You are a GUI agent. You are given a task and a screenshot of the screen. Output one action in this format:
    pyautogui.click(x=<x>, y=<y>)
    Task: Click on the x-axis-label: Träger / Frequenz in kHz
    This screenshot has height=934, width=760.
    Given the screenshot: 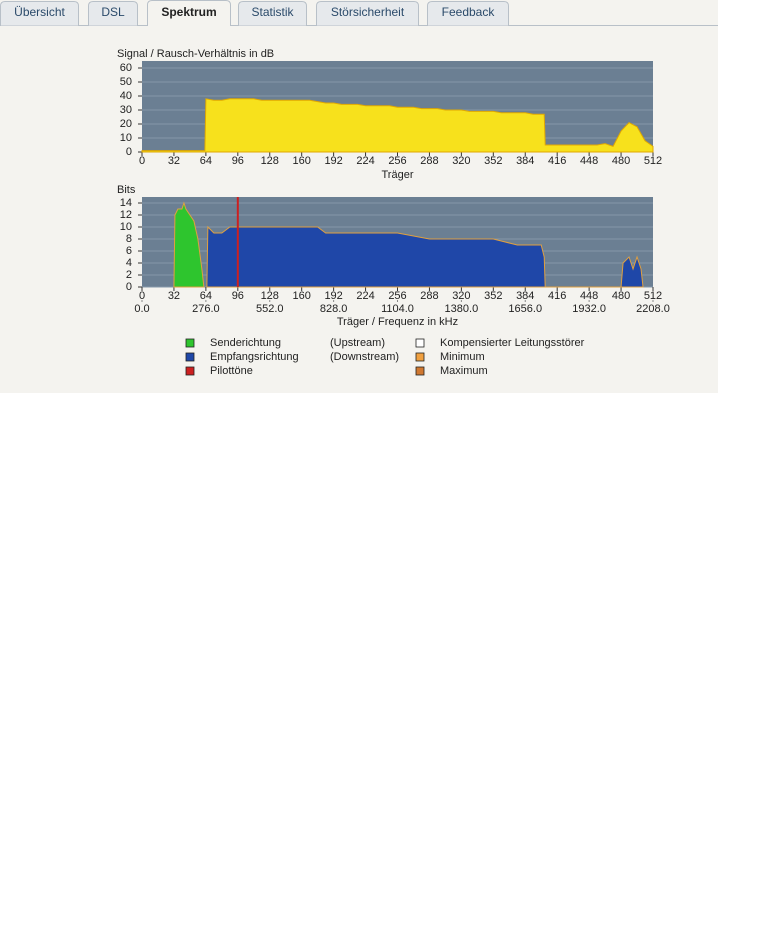 What is the action you would take?
    pyautogui.click(x=397, y=322)
    